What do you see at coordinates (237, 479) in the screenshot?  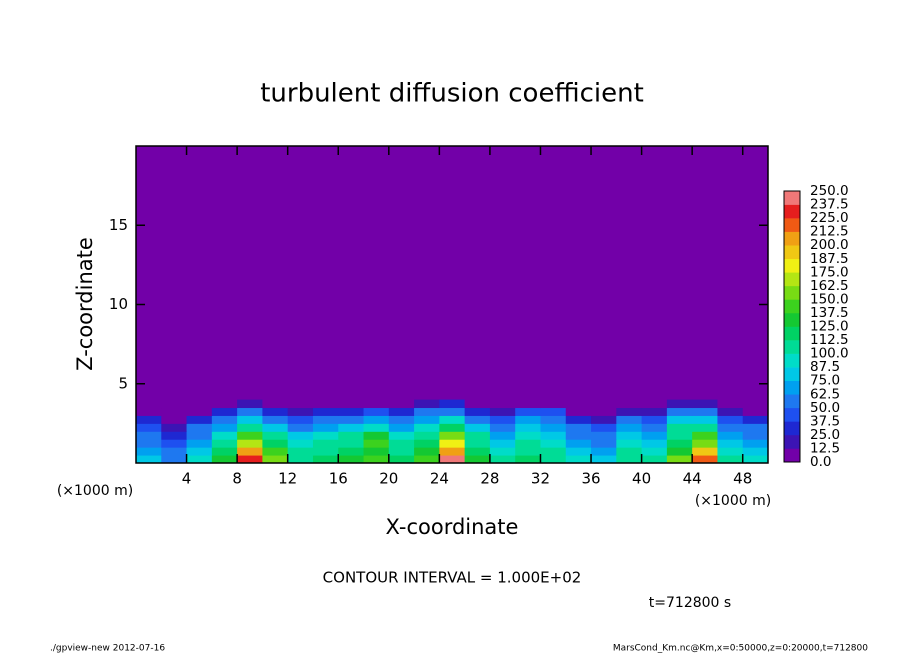 I see `x-tick-label: 8` at bounding box center [237, 479].